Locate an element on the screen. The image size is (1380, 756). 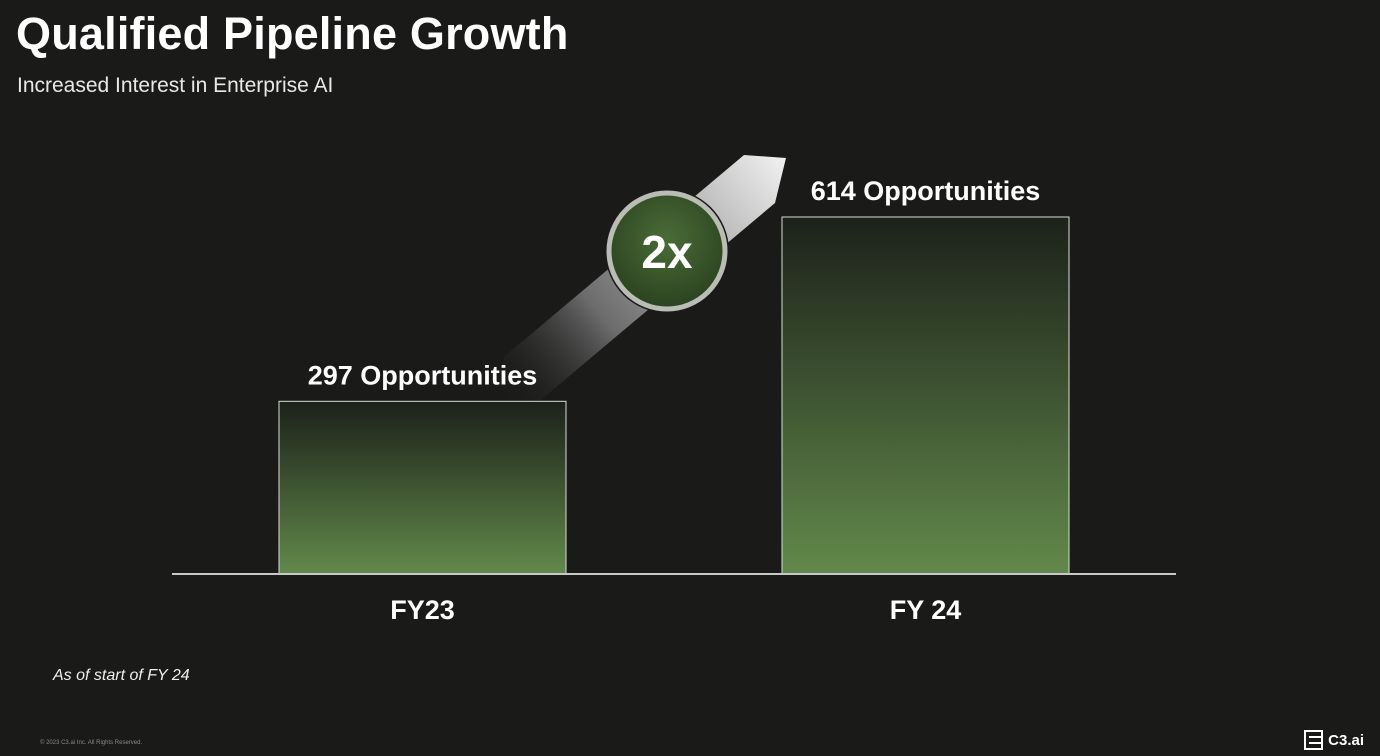
category-label-2: FY 24 is located at coordinates (926, 610).